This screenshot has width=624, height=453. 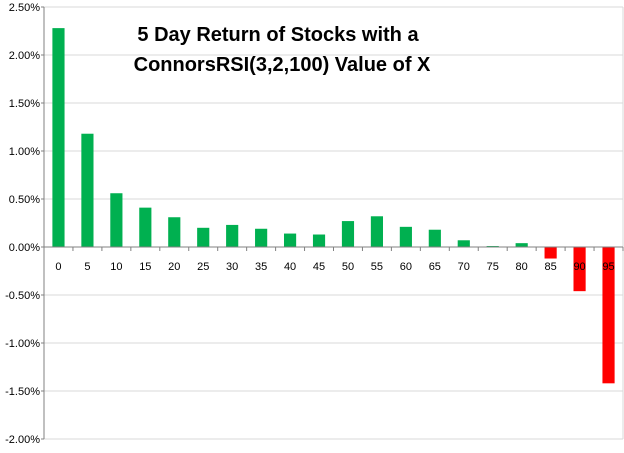 I want to click on y-tick-label: 2.00%, so click(x=24, y=56).